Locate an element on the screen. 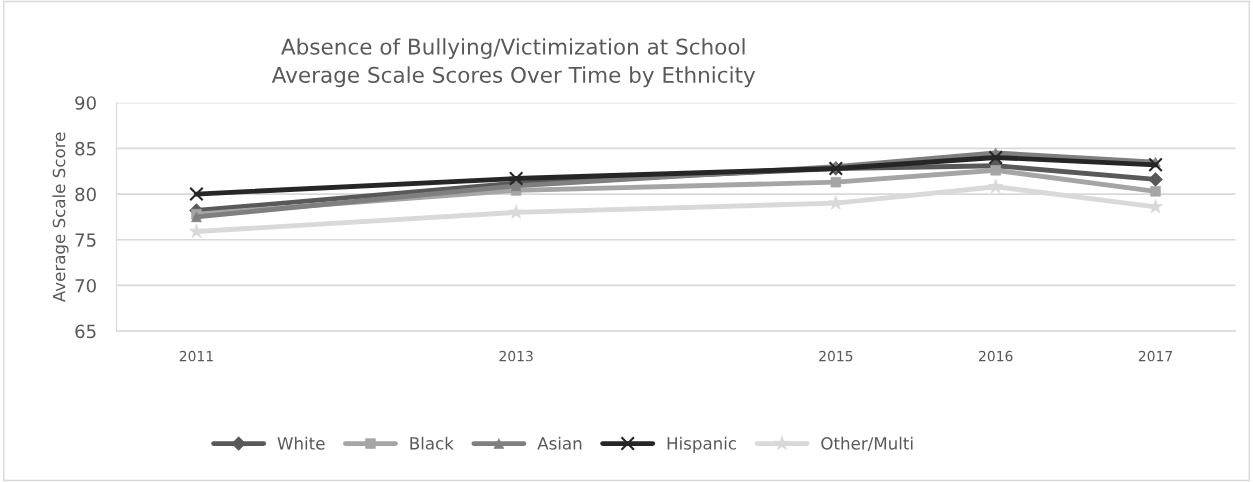  legend-label: Asian is located at coordinates (559, 443).